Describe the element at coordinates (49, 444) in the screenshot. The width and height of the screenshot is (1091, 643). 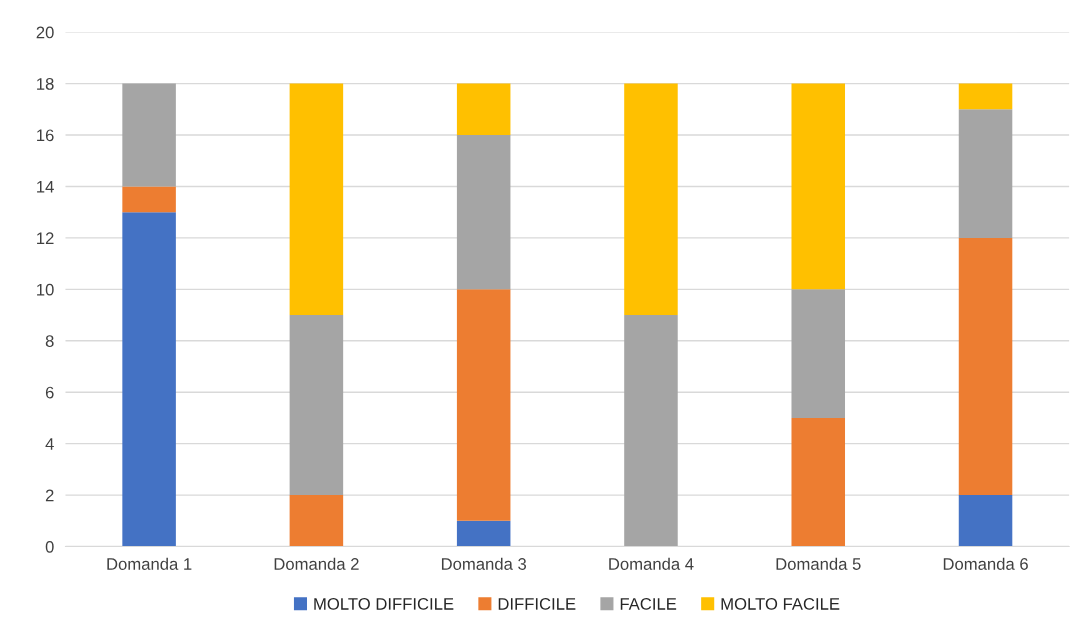
I see `y-tick-label: 4` at that location.